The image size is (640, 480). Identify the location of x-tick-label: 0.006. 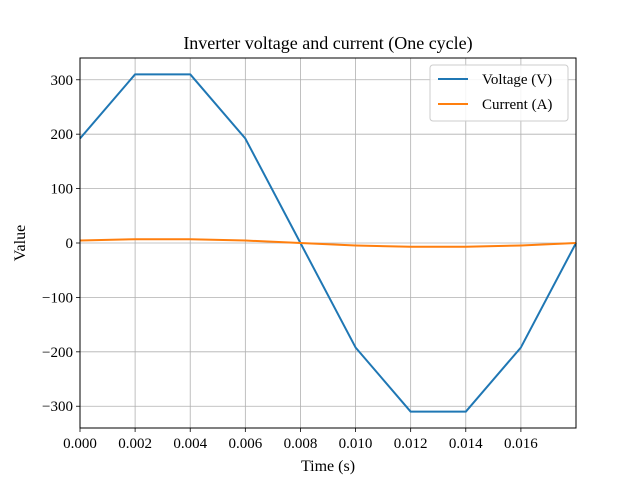
(245, 444).